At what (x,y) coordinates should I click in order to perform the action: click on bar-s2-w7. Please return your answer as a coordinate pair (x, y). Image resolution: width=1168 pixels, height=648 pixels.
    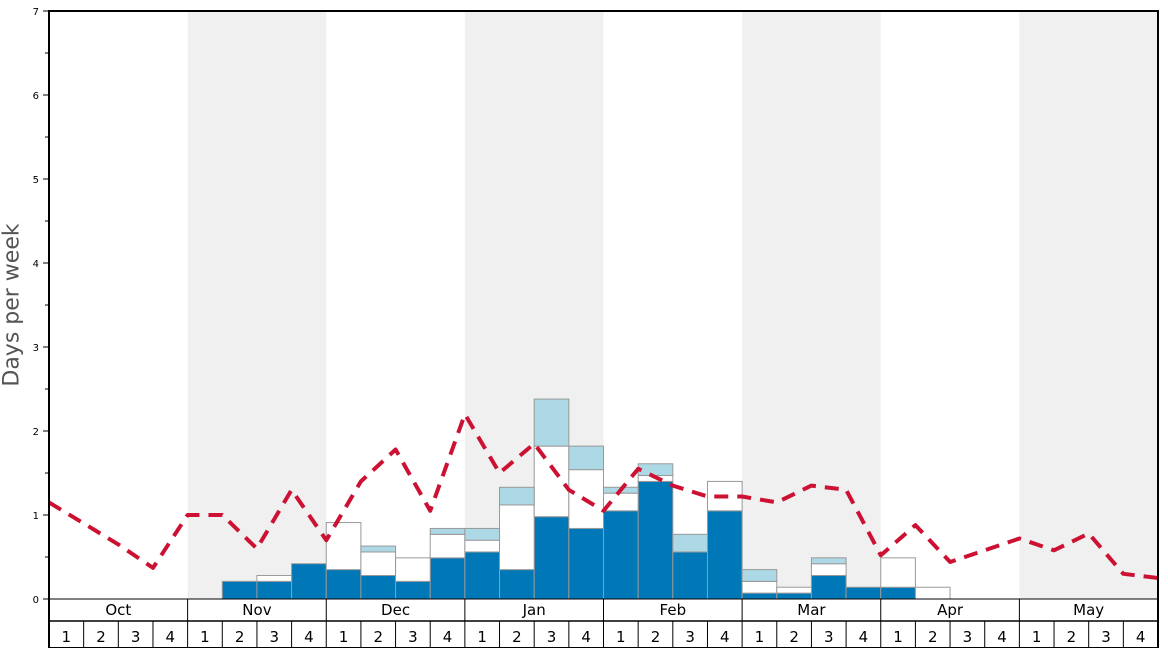
    Looking at the image, I should click on (274, 578).